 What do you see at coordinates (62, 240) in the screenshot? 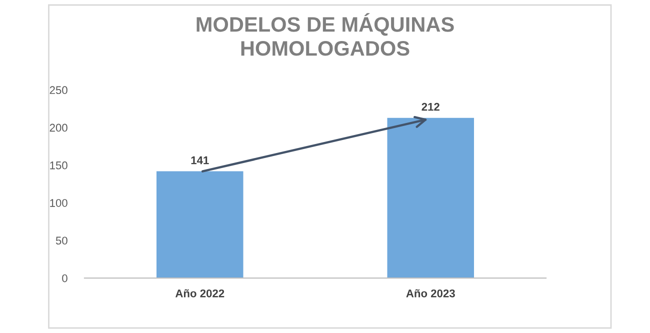
I see `y-tick-label: 50` at bounding box center [62, 240].